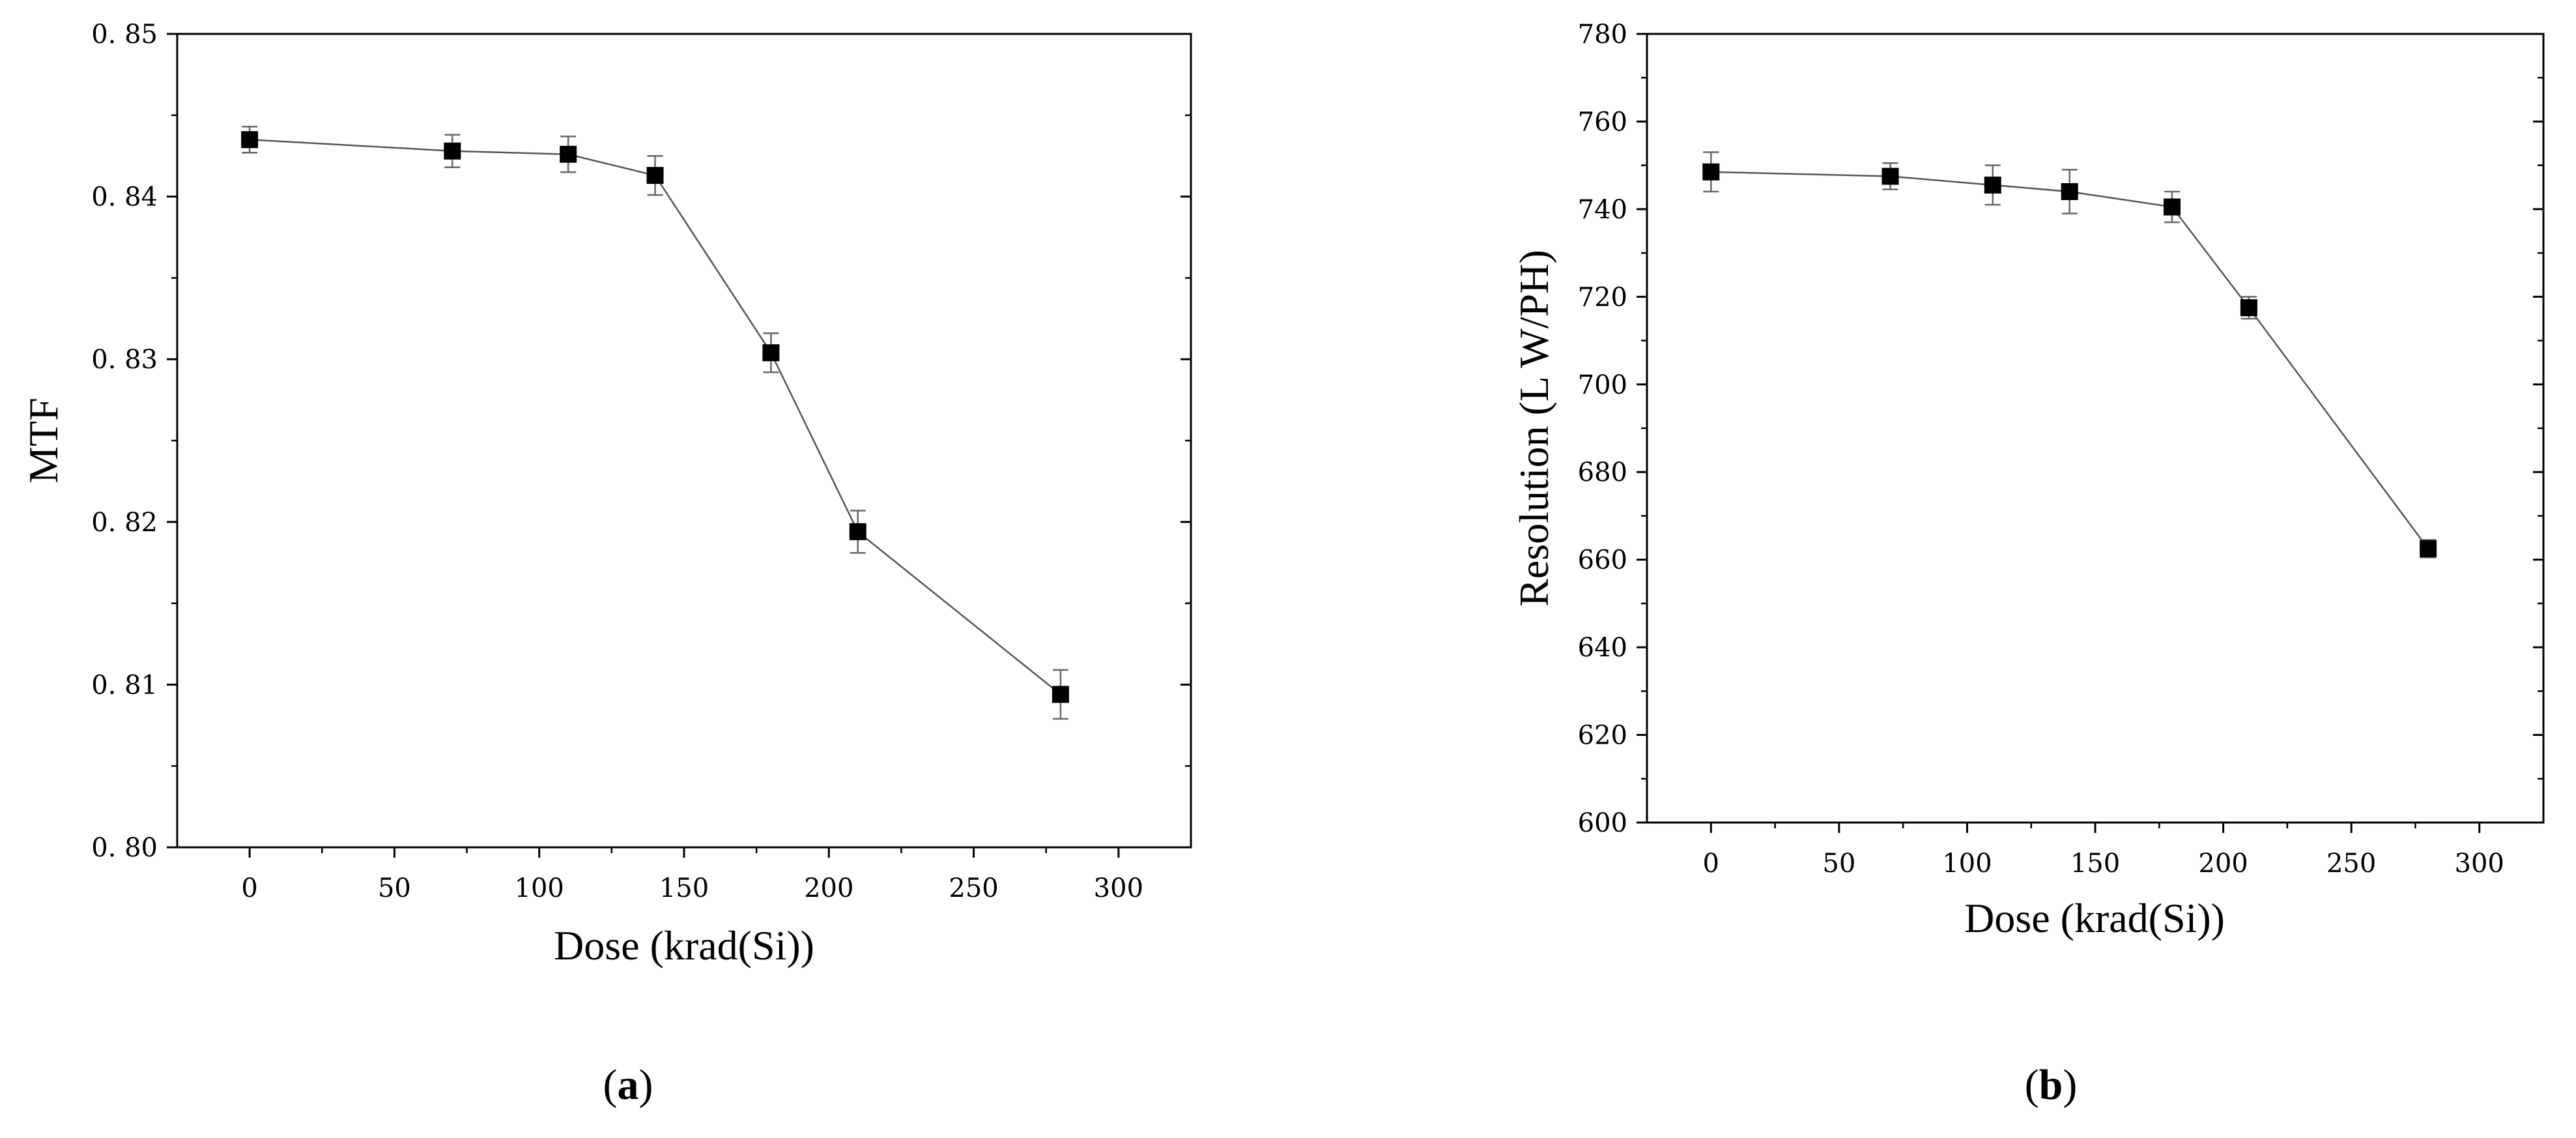 The image size is (2576, 1138). I want to click on y-tick-label: 740, so click(1602, 210).